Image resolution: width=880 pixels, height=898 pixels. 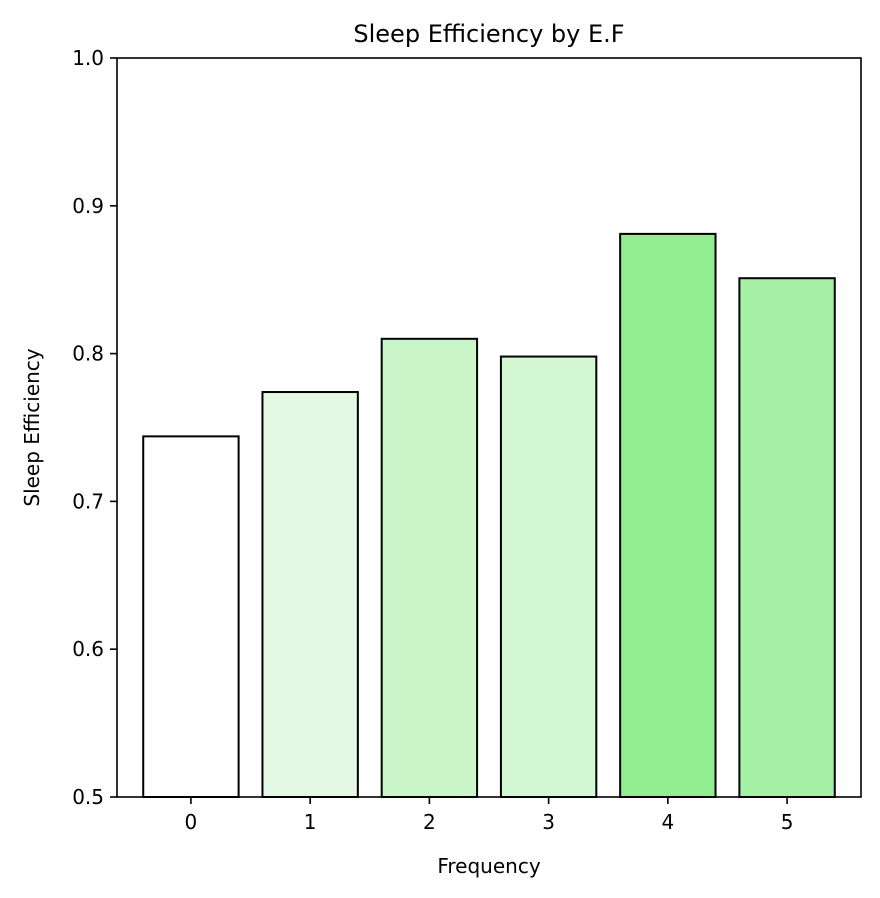 What do you see at coordinates (429, 822) in the screenshot?
I see `x-tick-label: 2` at bounding box center [429, 822].